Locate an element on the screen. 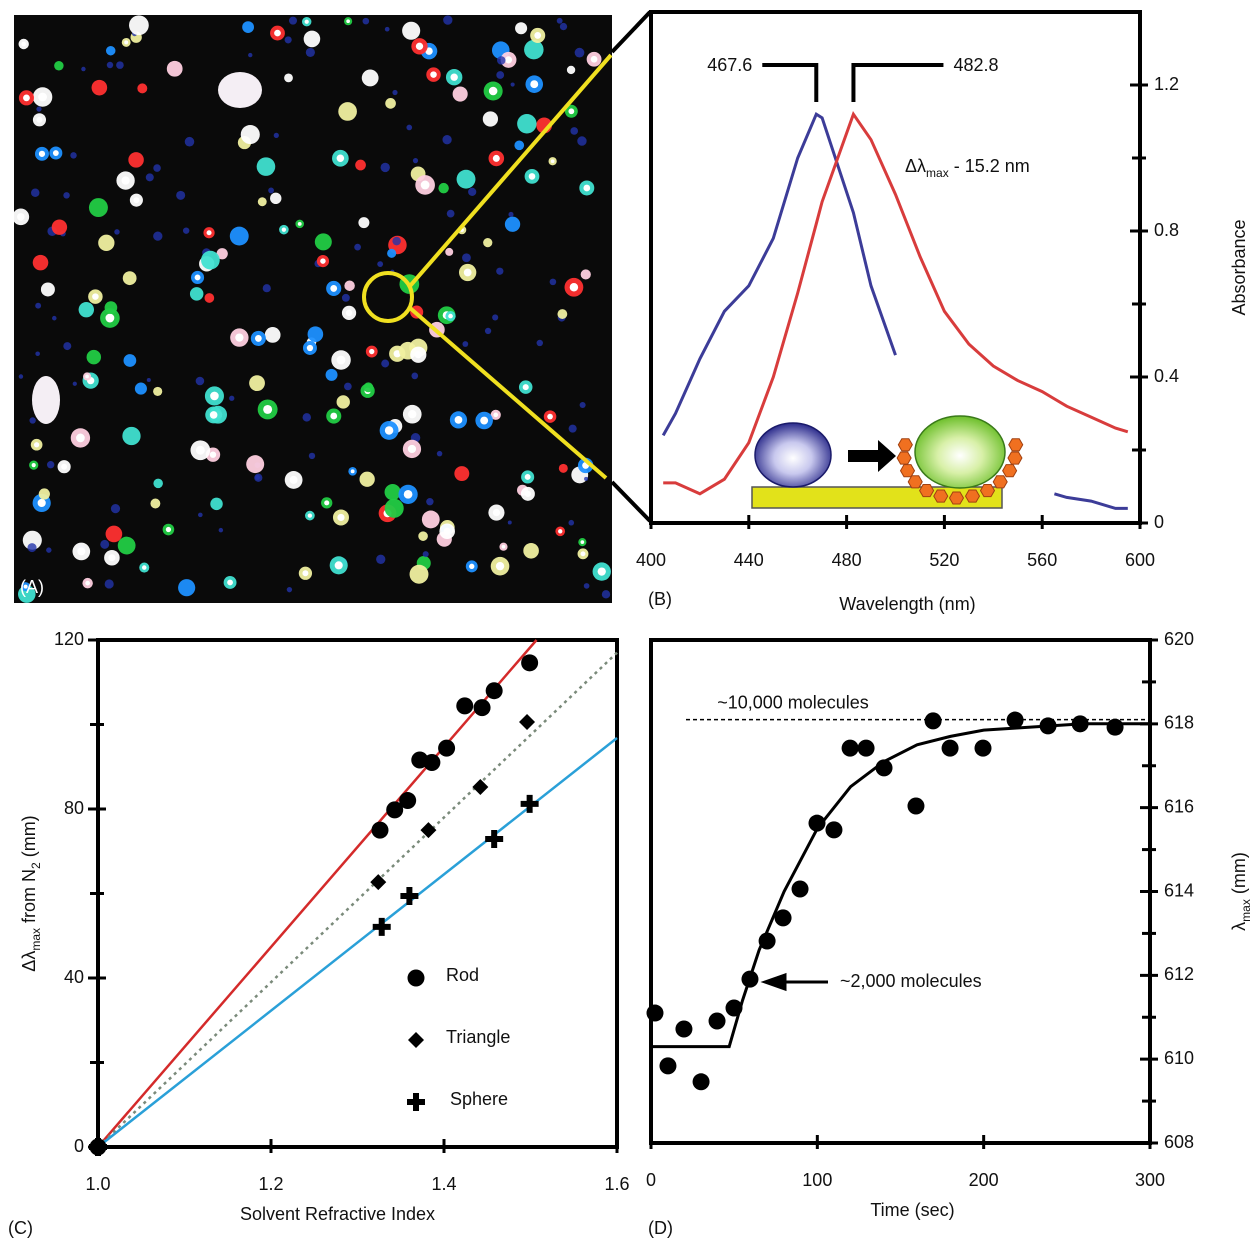 The height and width of the screenshot is (1242, 1252). annotation-arrow is located at coordinates (794, 982).